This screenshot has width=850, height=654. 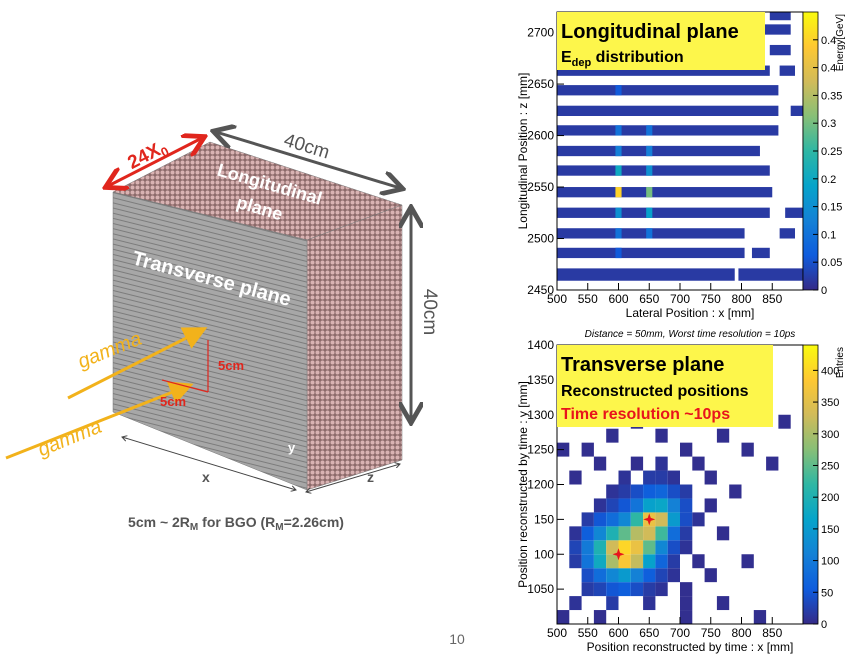 What do you see at coordinates (840, 362) in the screenshot?
I see `colorbar-title: Entries` at bounding box center [840, 362].